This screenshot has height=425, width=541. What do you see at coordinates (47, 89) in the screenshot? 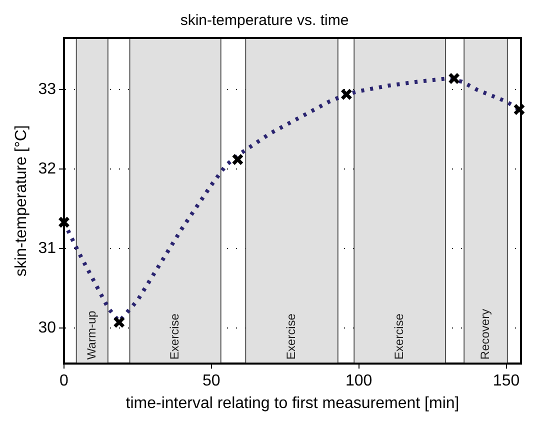
I see `y-tick-label: 33` at bounding box center [47, 89].